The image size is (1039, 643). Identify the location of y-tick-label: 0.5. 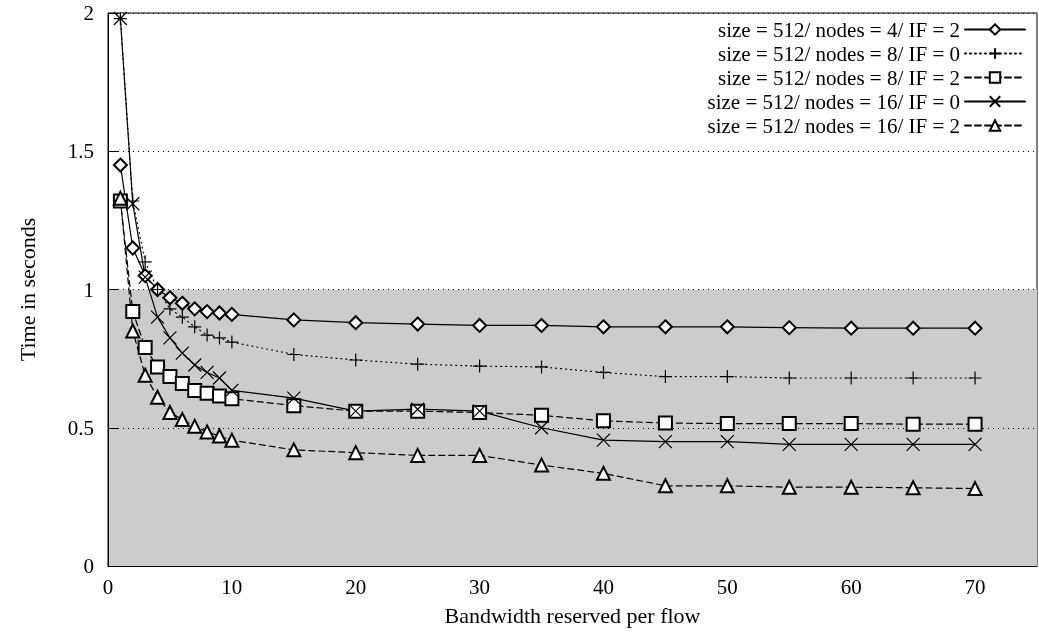
(80, 427).